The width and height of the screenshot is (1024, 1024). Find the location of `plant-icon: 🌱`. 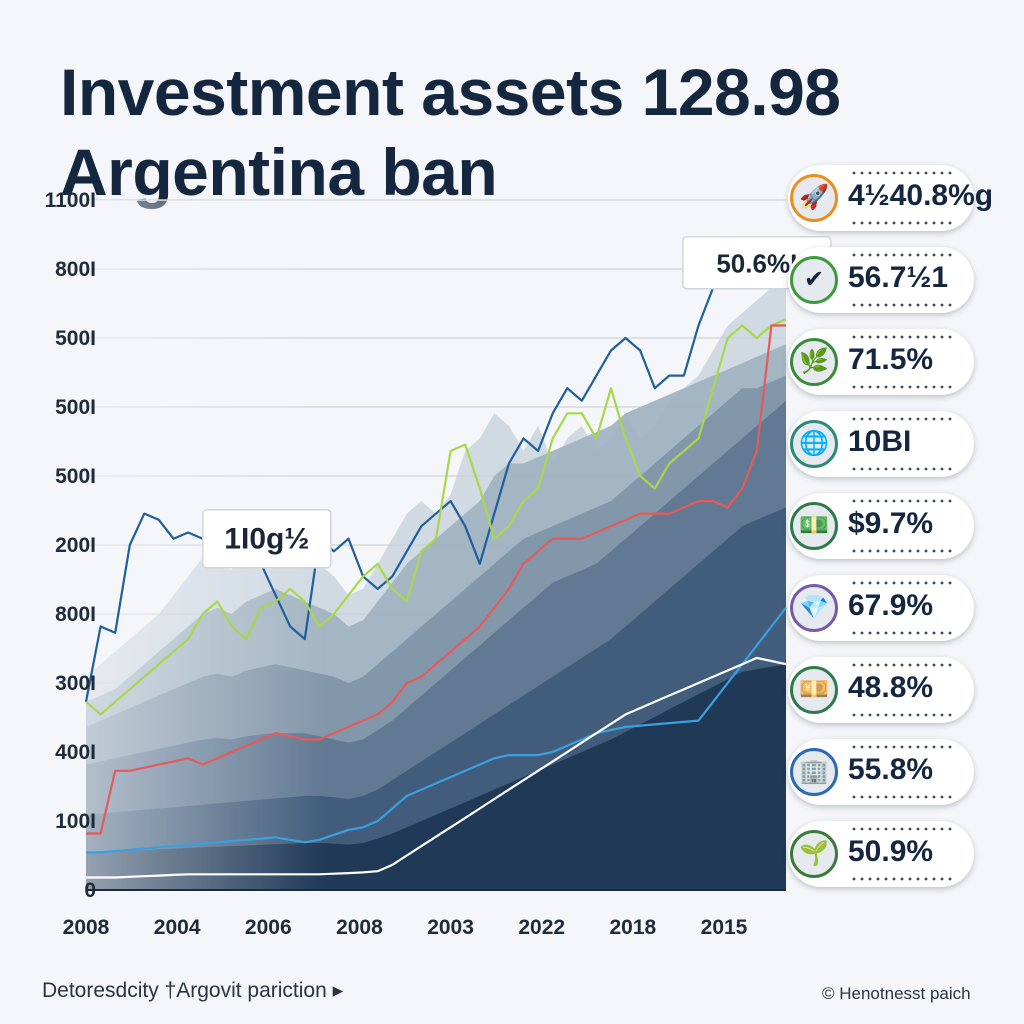

plant-icon: 🌱 is located at coordinates (814, 854).